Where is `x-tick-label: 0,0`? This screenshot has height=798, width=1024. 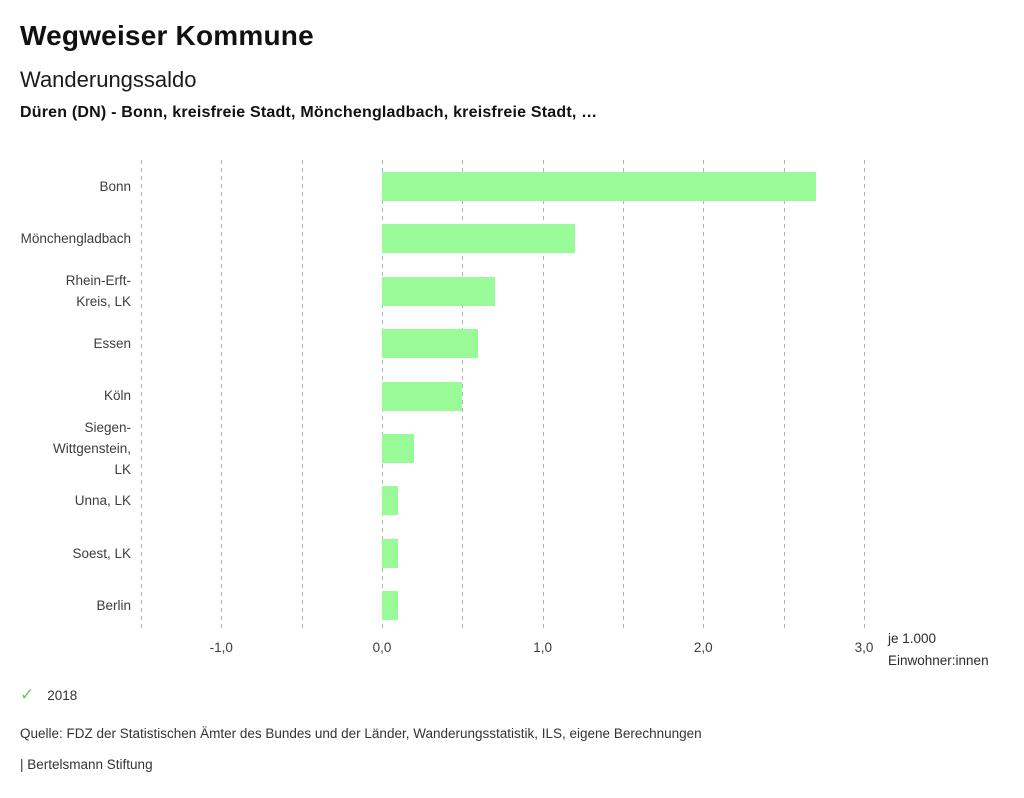
x-tick-label: 0,0 is located at coordinates (382, 647).